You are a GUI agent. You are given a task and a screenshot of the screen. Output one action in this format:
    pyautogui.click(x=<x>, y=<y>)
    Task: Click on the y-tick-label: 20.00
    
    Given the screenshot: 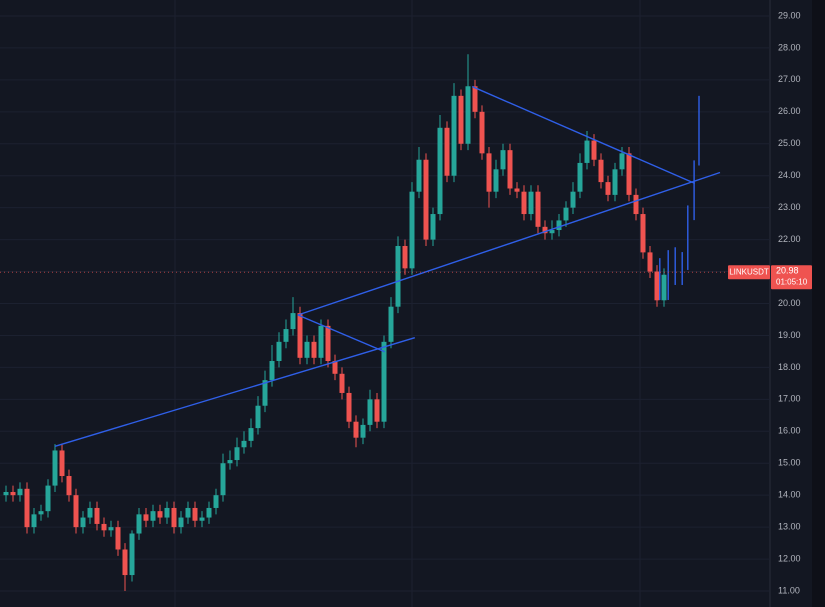 What is the action you would take?
    pyautogui.click(x=789, y=303)
    